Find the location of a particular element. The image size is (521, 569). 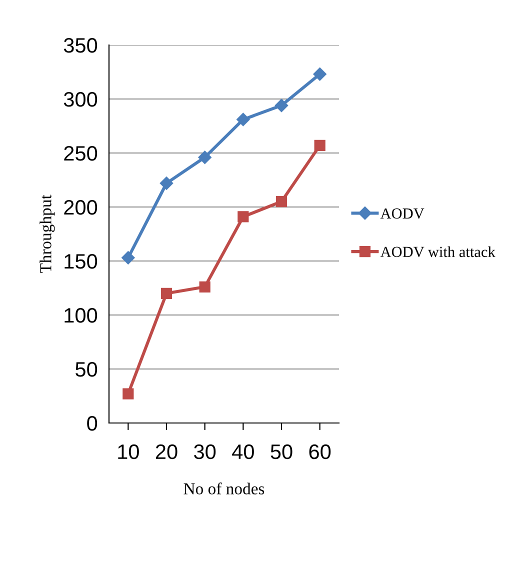

x-tick-label: 50 is located at coordinates (281, 452).